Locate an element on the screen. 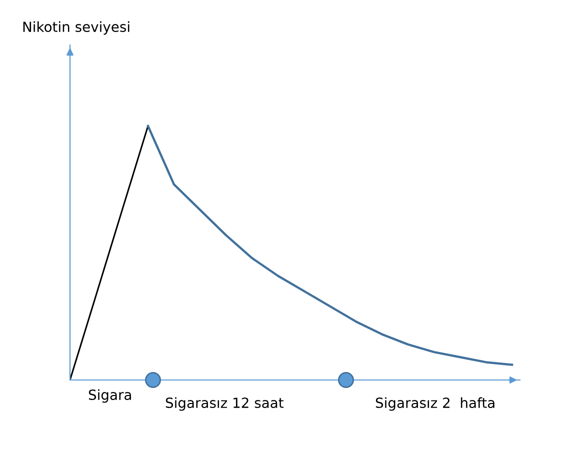 The image size is (571, 455). text: Sigarasız 2 hafta is located at coordinates (435, 404).